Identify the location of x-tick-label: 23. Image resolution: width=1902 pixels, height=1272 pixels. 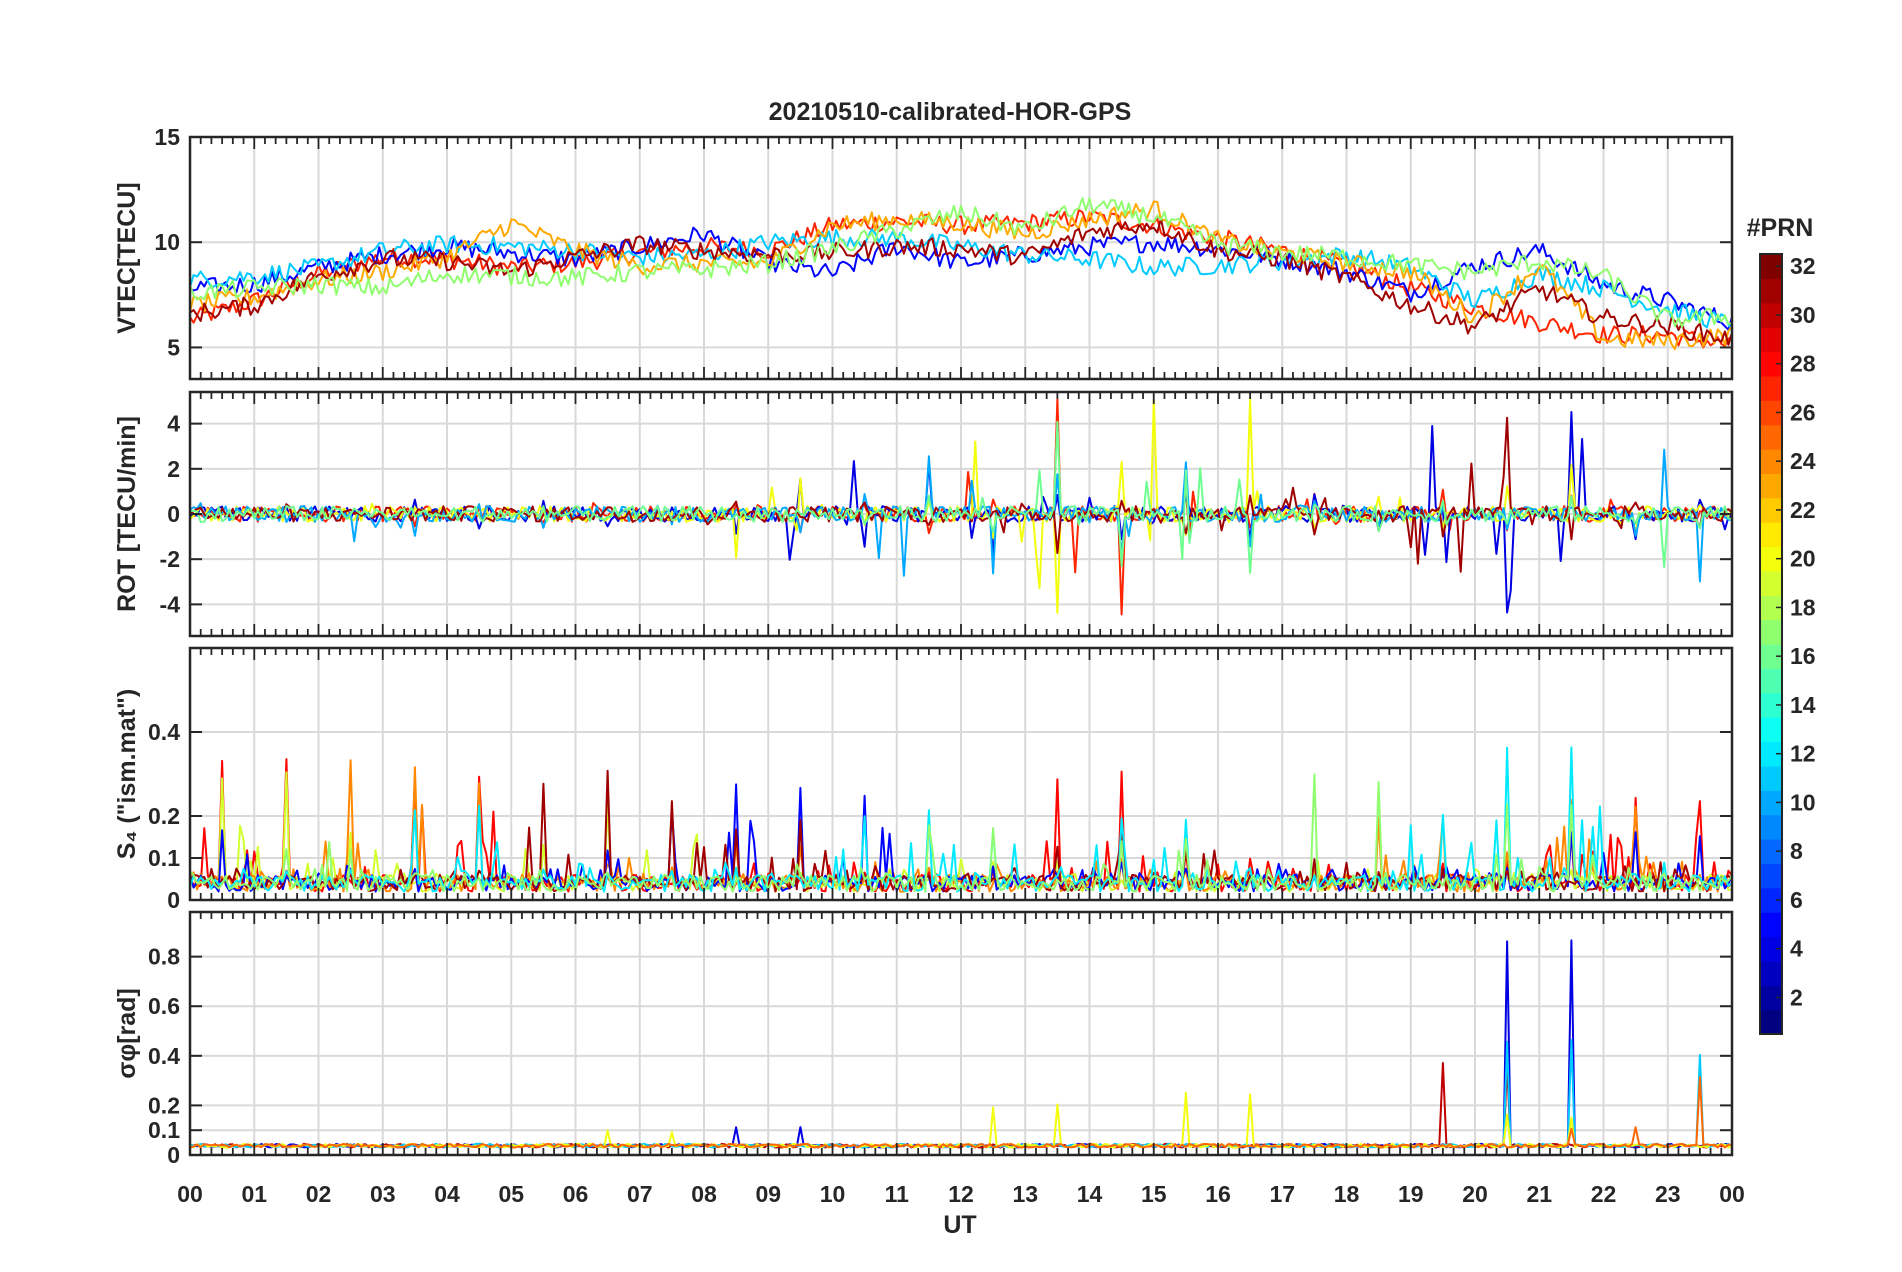
(1668, 1194).